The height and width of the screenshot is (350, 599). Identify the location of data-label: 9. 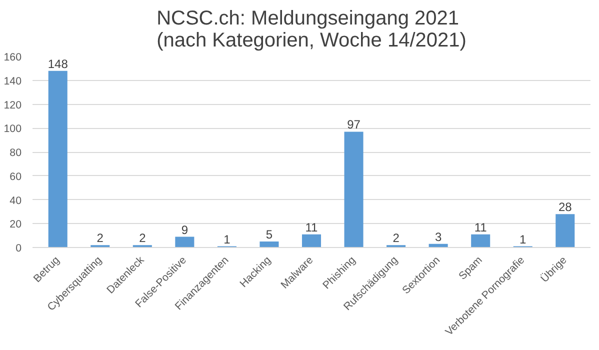
(184, 229).